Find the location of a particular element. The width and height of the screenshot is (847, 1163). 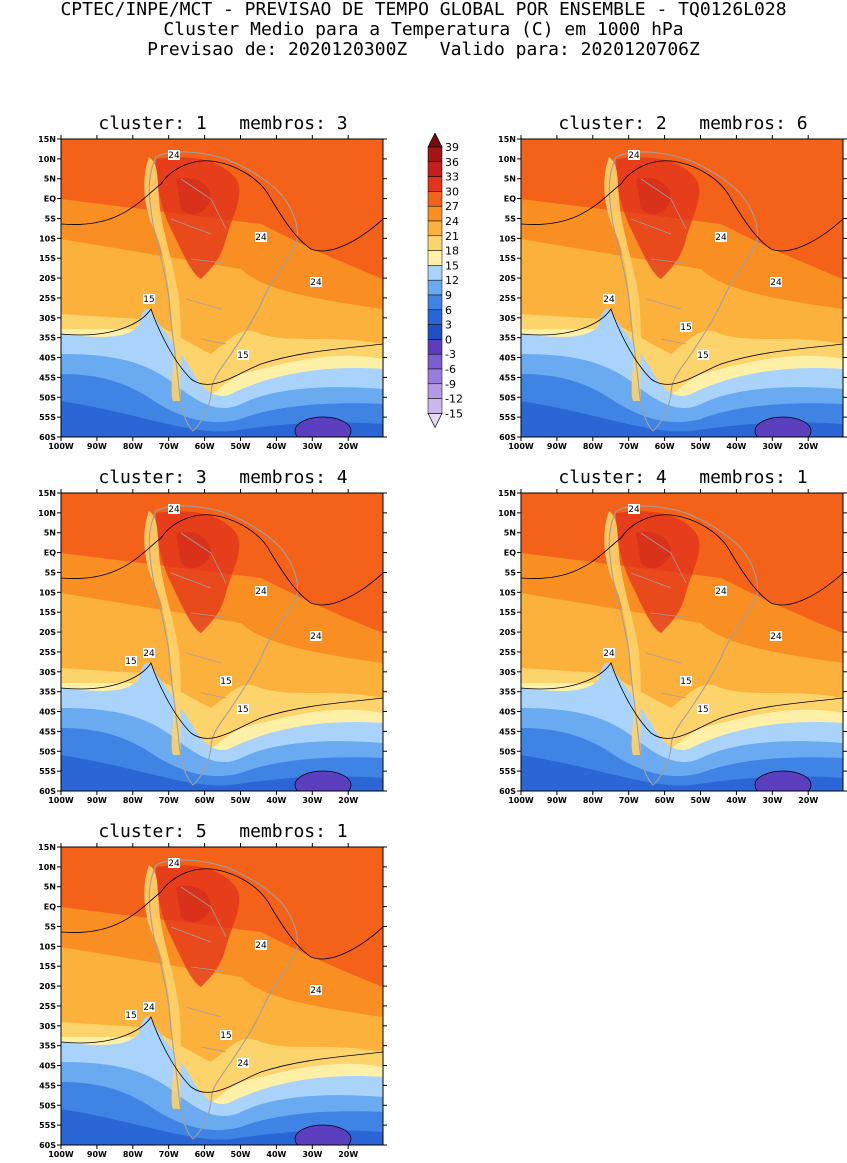

colorbar-label: 18 is located at coordinates (452, 251).